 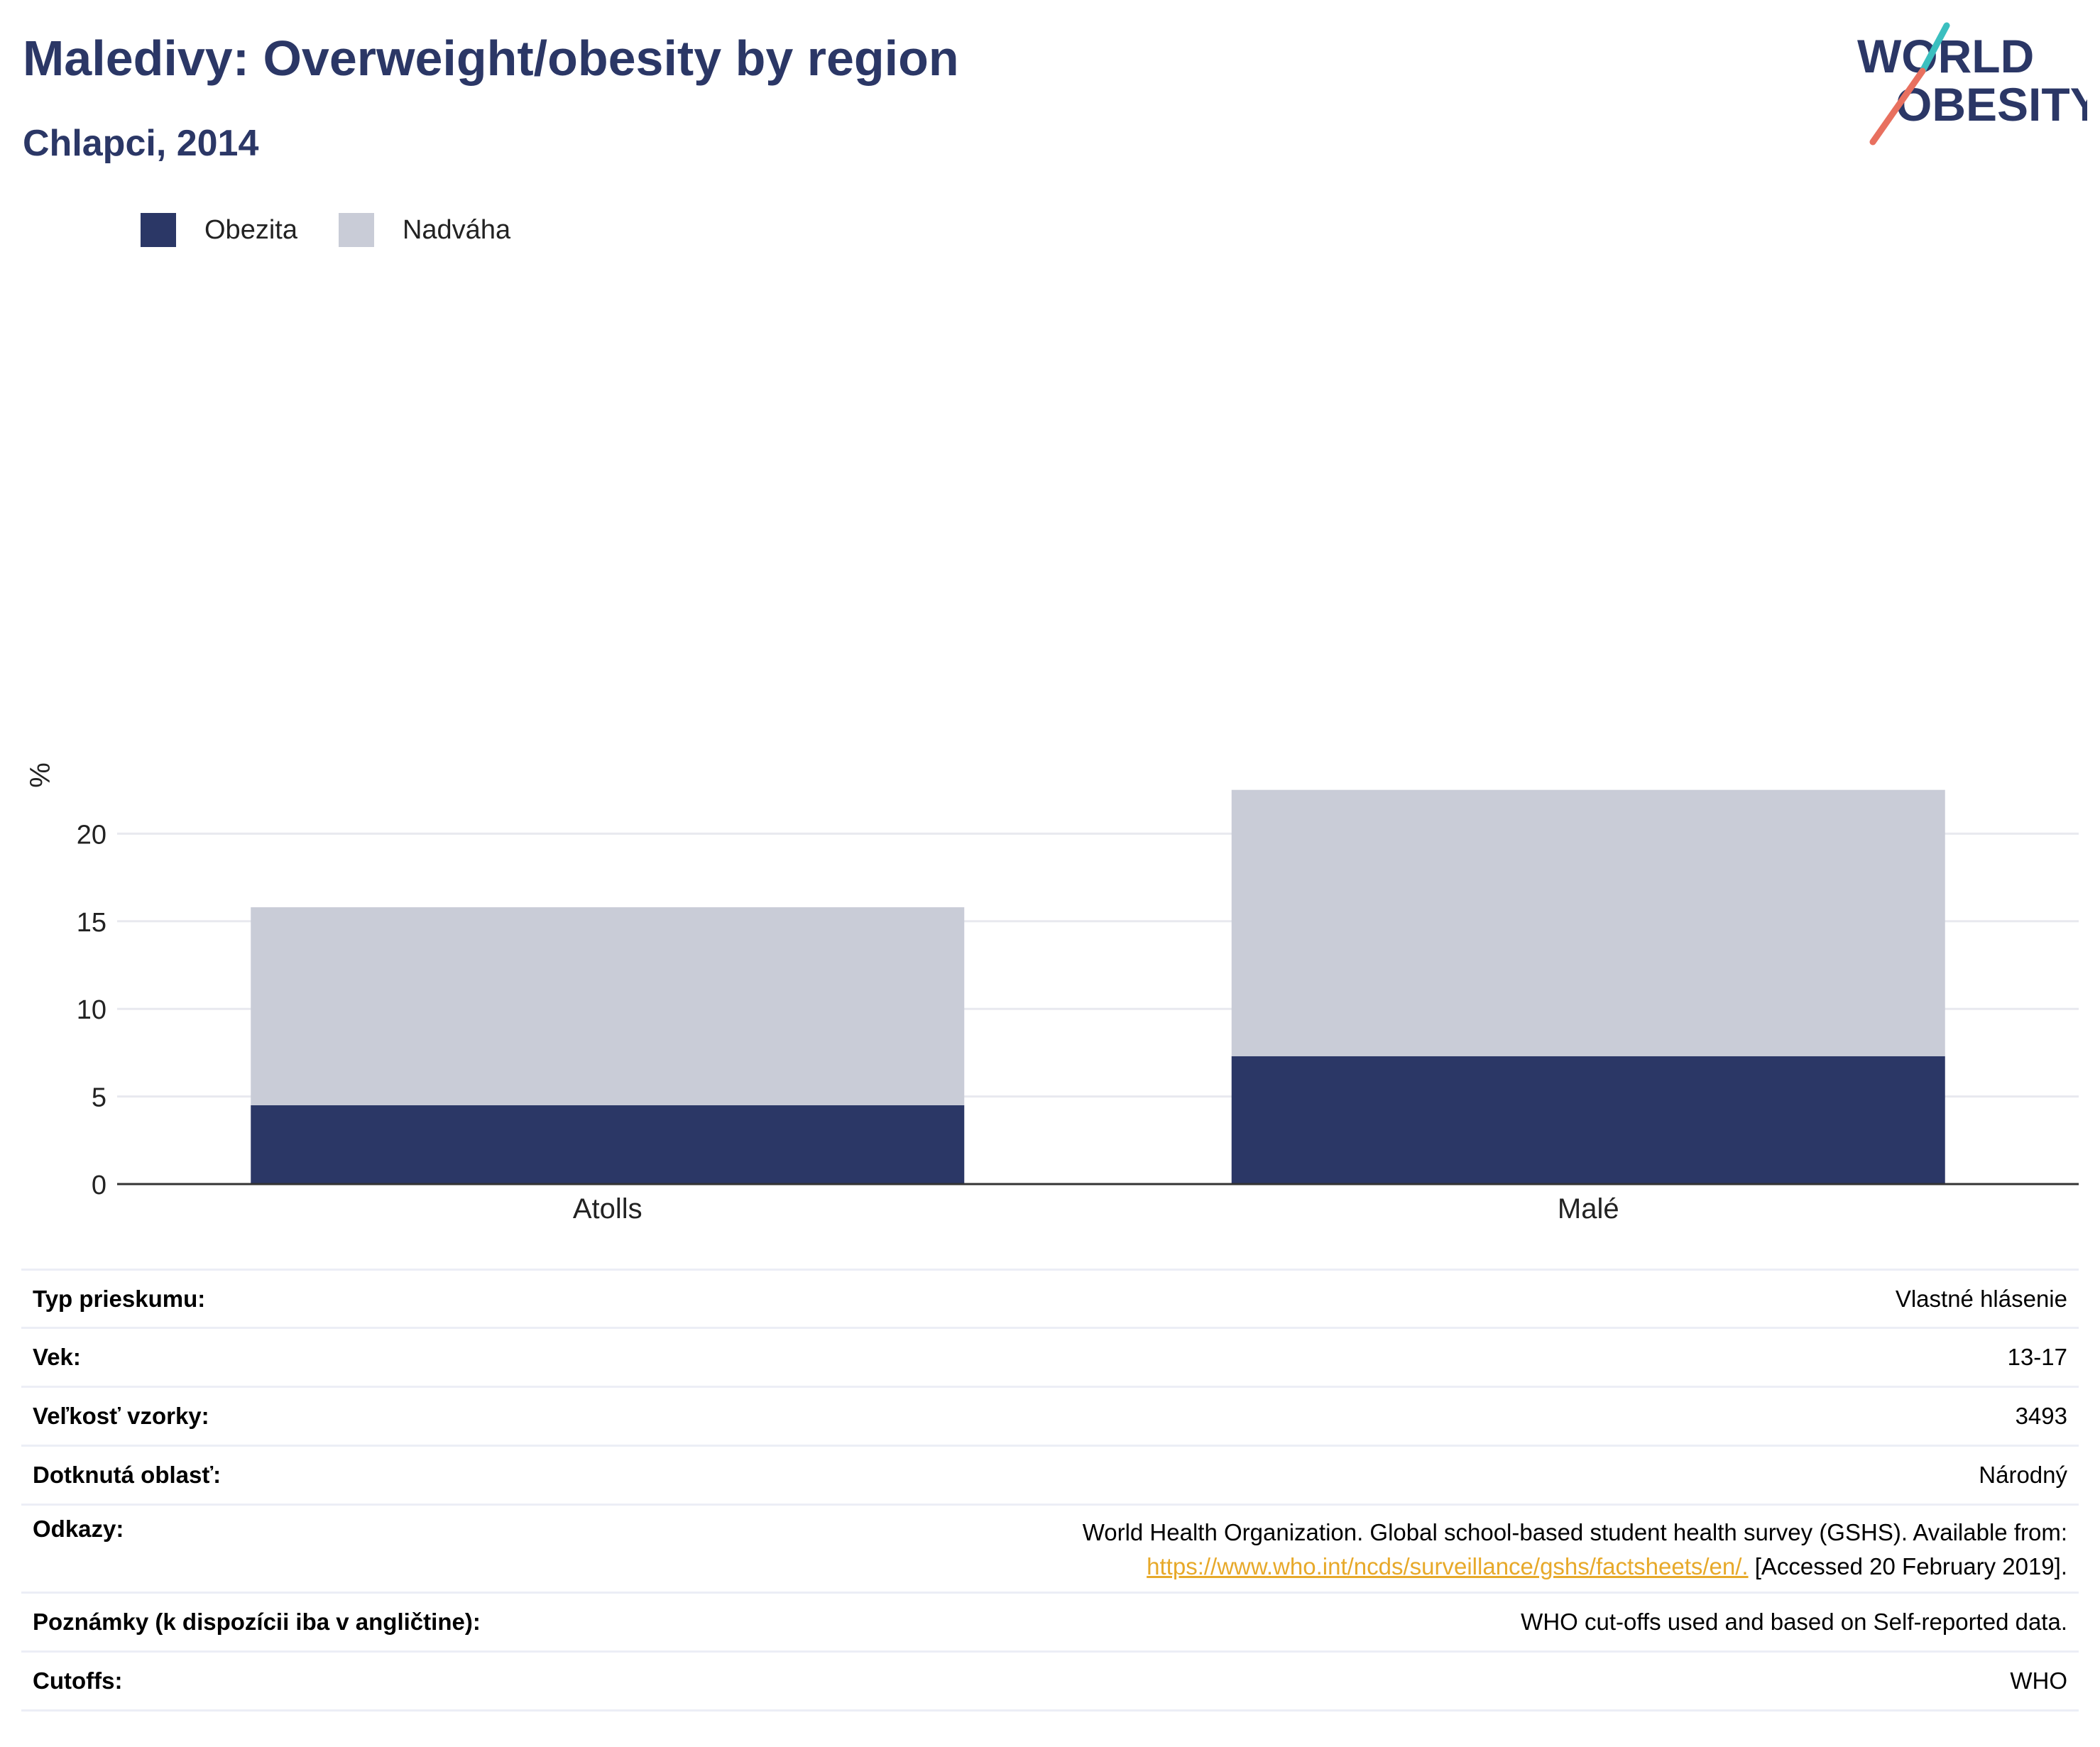 I want to click on info-label: Cutoffs:, so click(x=78, y=1680).